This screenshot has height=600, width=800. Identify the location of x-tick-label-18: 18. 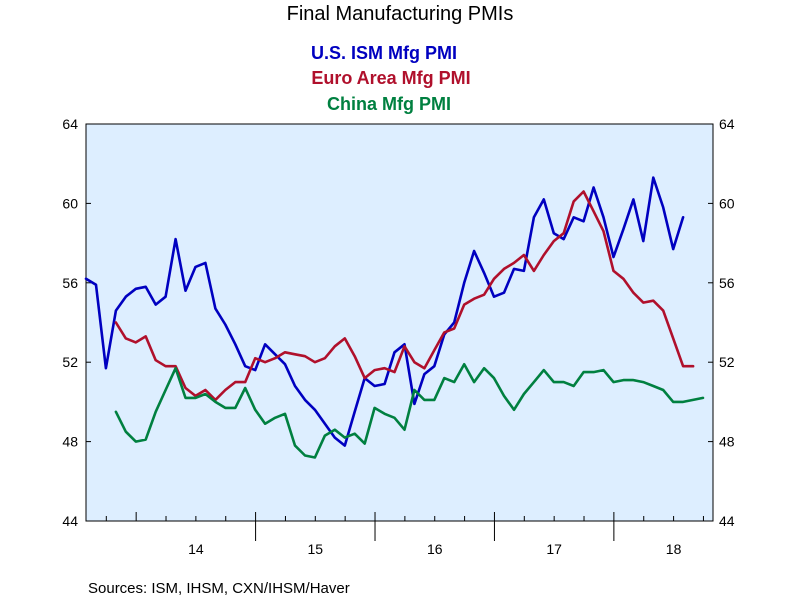
(674, 549).